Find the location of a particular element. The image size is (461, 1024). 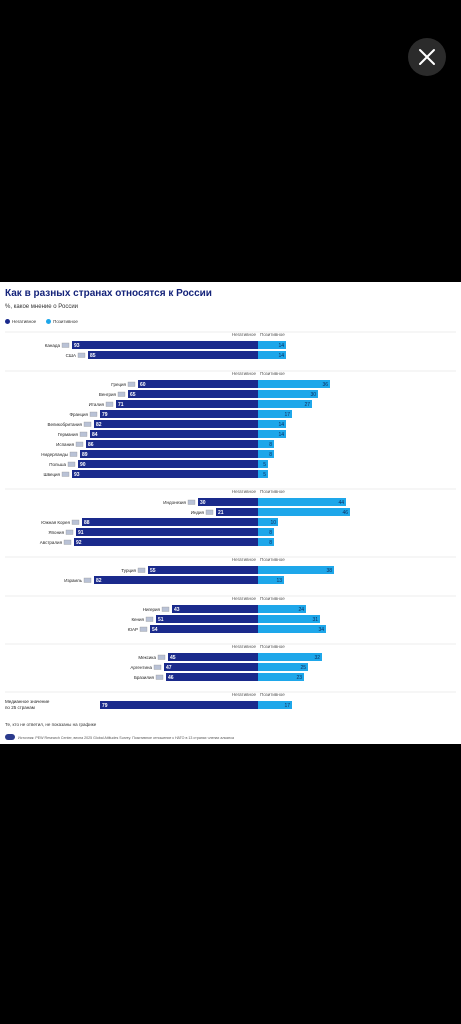

data-label-negative: 43 is located at coordinates (177, 610).